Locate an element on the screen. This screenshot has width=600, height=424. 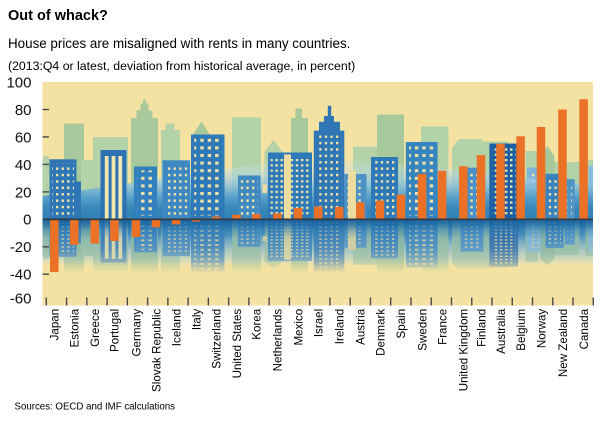
svg-text: Israel is located at coordinates (319, 323).